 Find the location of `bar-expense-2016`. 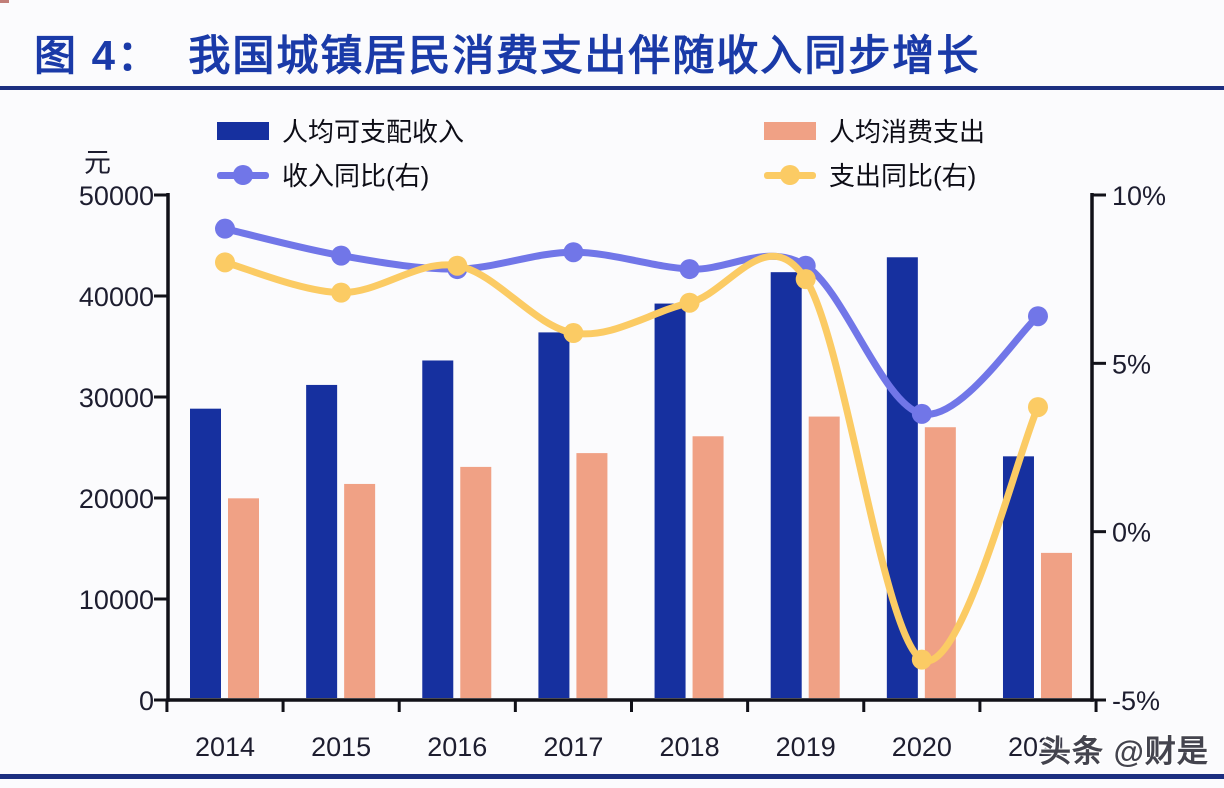

bar-expense-2016 is located at coordinates (476, 582).